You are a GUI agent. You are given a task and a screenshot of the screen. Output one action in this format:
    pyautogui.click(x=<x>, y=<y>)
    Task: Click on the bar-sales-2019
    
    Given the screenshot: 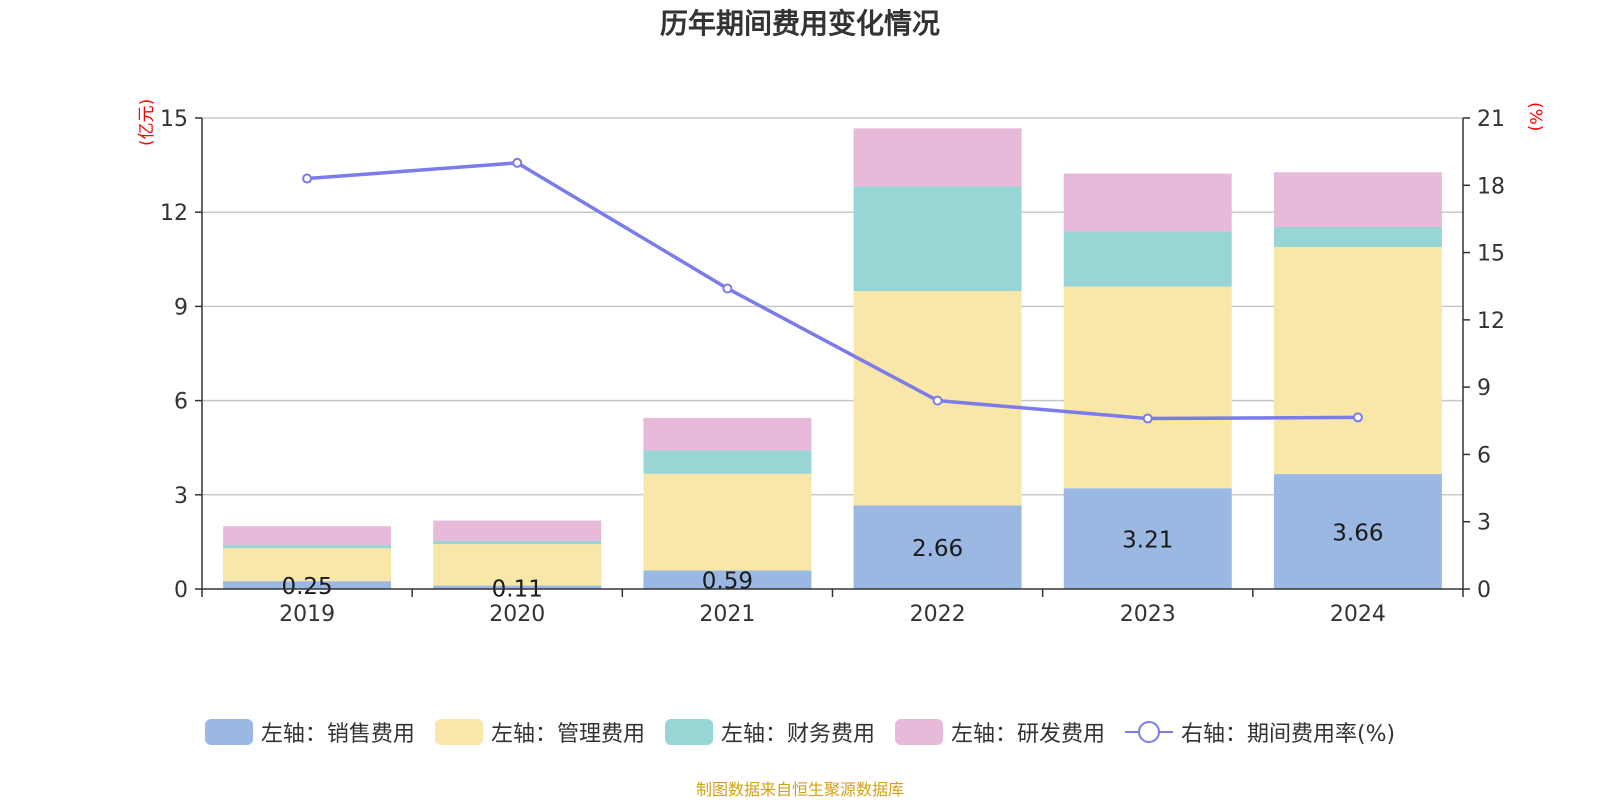 What is the action you would take?
    pyautogui.click(x=307, y=585)
    